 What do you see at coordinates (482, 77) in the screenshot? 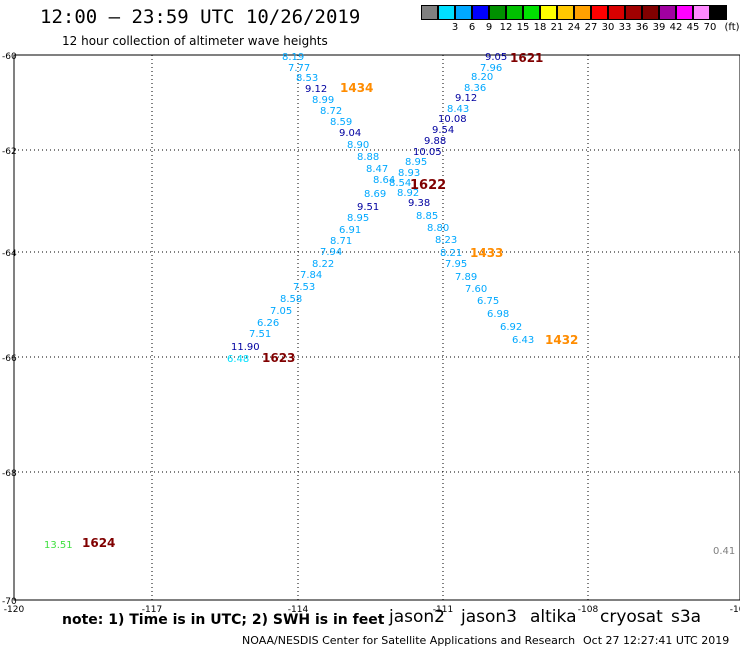
I see `wave-height-1621: 8.20` at bounding box center [482, 77].